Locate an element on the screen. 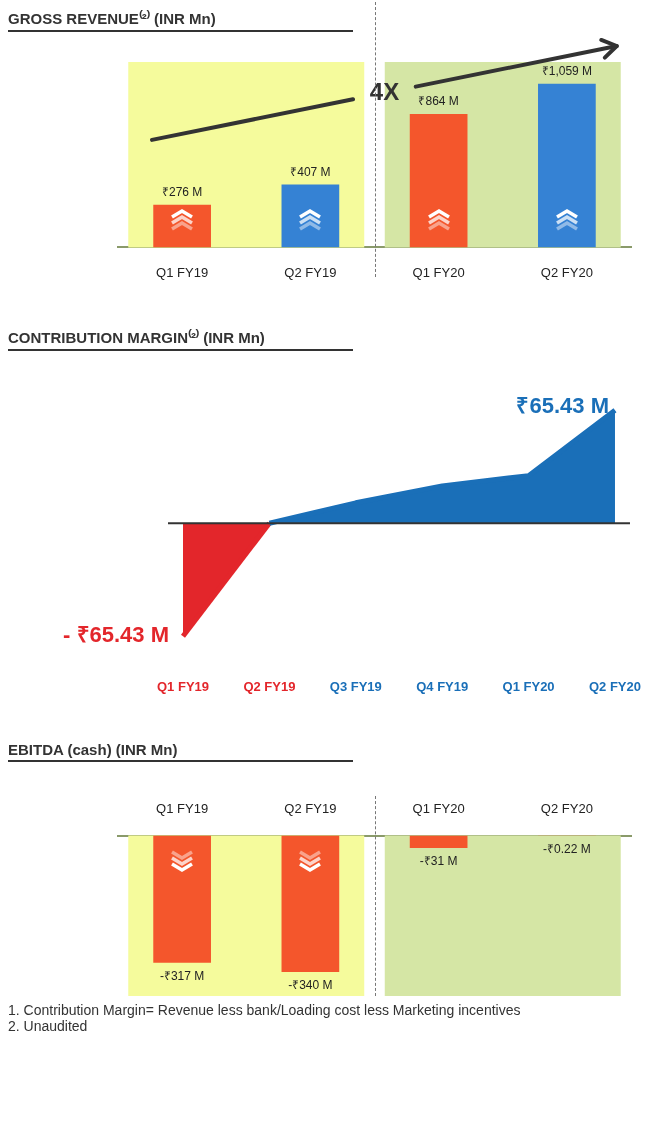 The image size is (659, 1128). chart-title: GROSS REVENUE⁽²⁾ (INR Mn) is located at coordinates (180, 20).